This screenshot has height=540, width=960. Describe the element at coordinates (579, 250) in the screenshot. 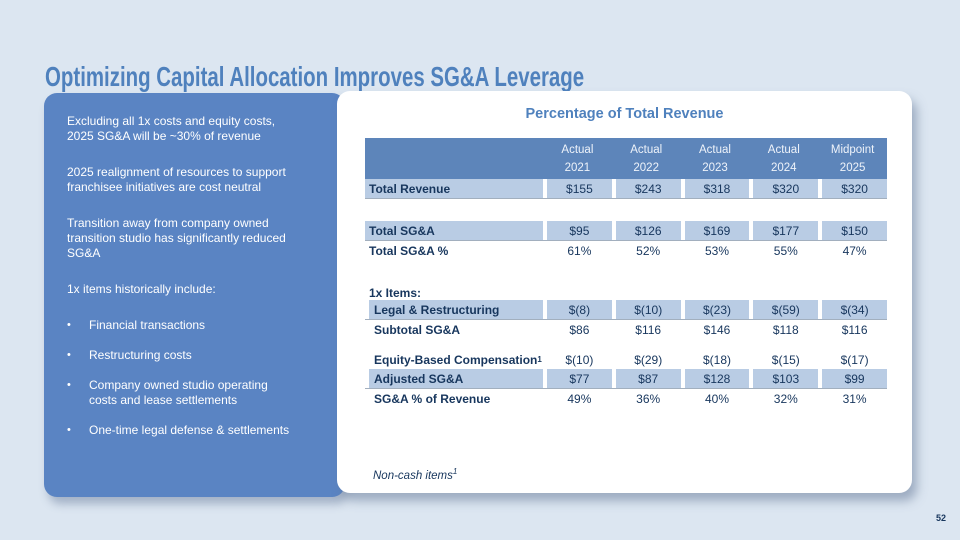

I see `cell-value: 61%` at that location.